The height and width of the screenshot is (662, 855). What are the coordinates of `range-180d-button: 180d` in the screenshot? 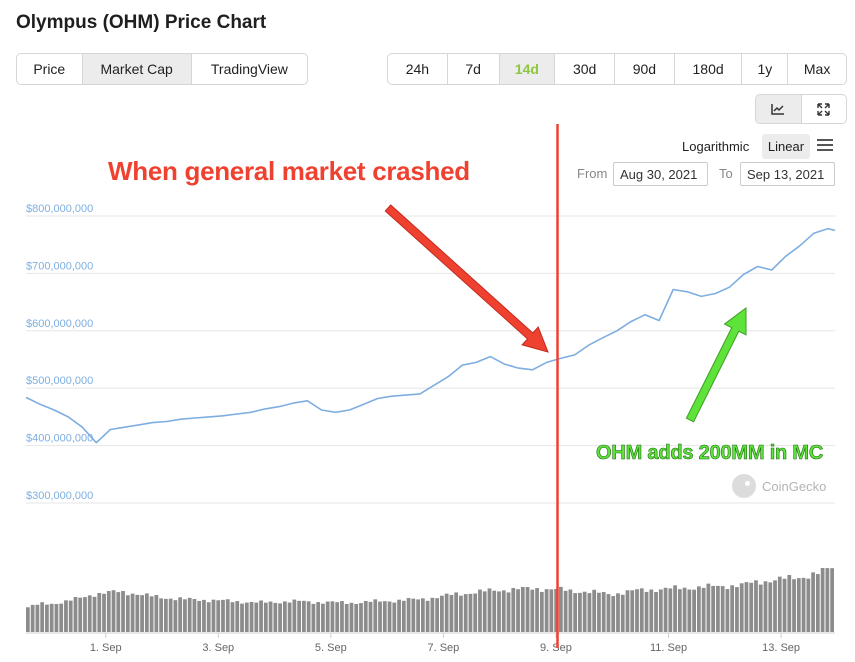 It's located at (709, 69).